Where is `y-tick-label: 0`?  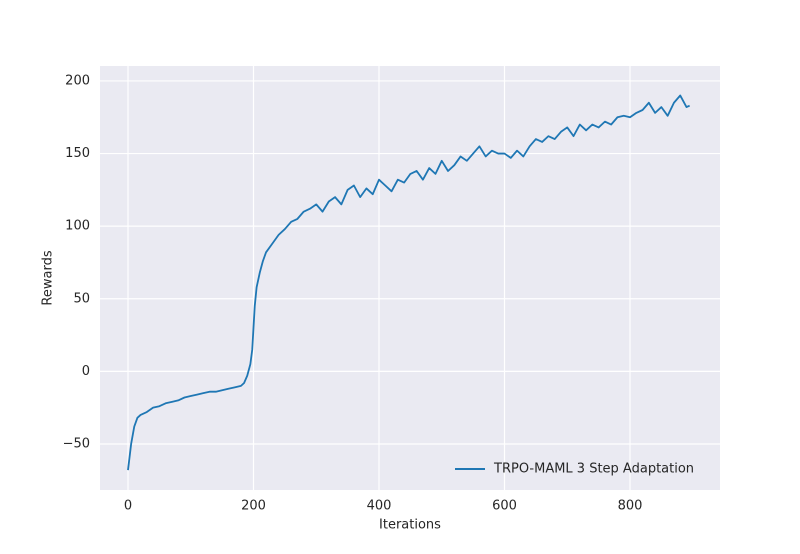
y-tick-label: 0 is located at coordinates (86, 371).